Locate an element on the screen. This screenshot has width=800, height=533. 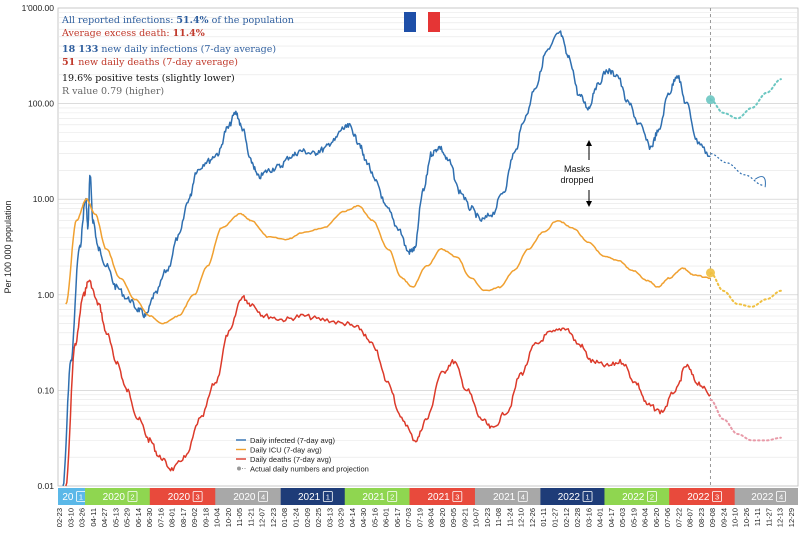
x-tick-label: 04-30 is located at coordinates (363, 517).